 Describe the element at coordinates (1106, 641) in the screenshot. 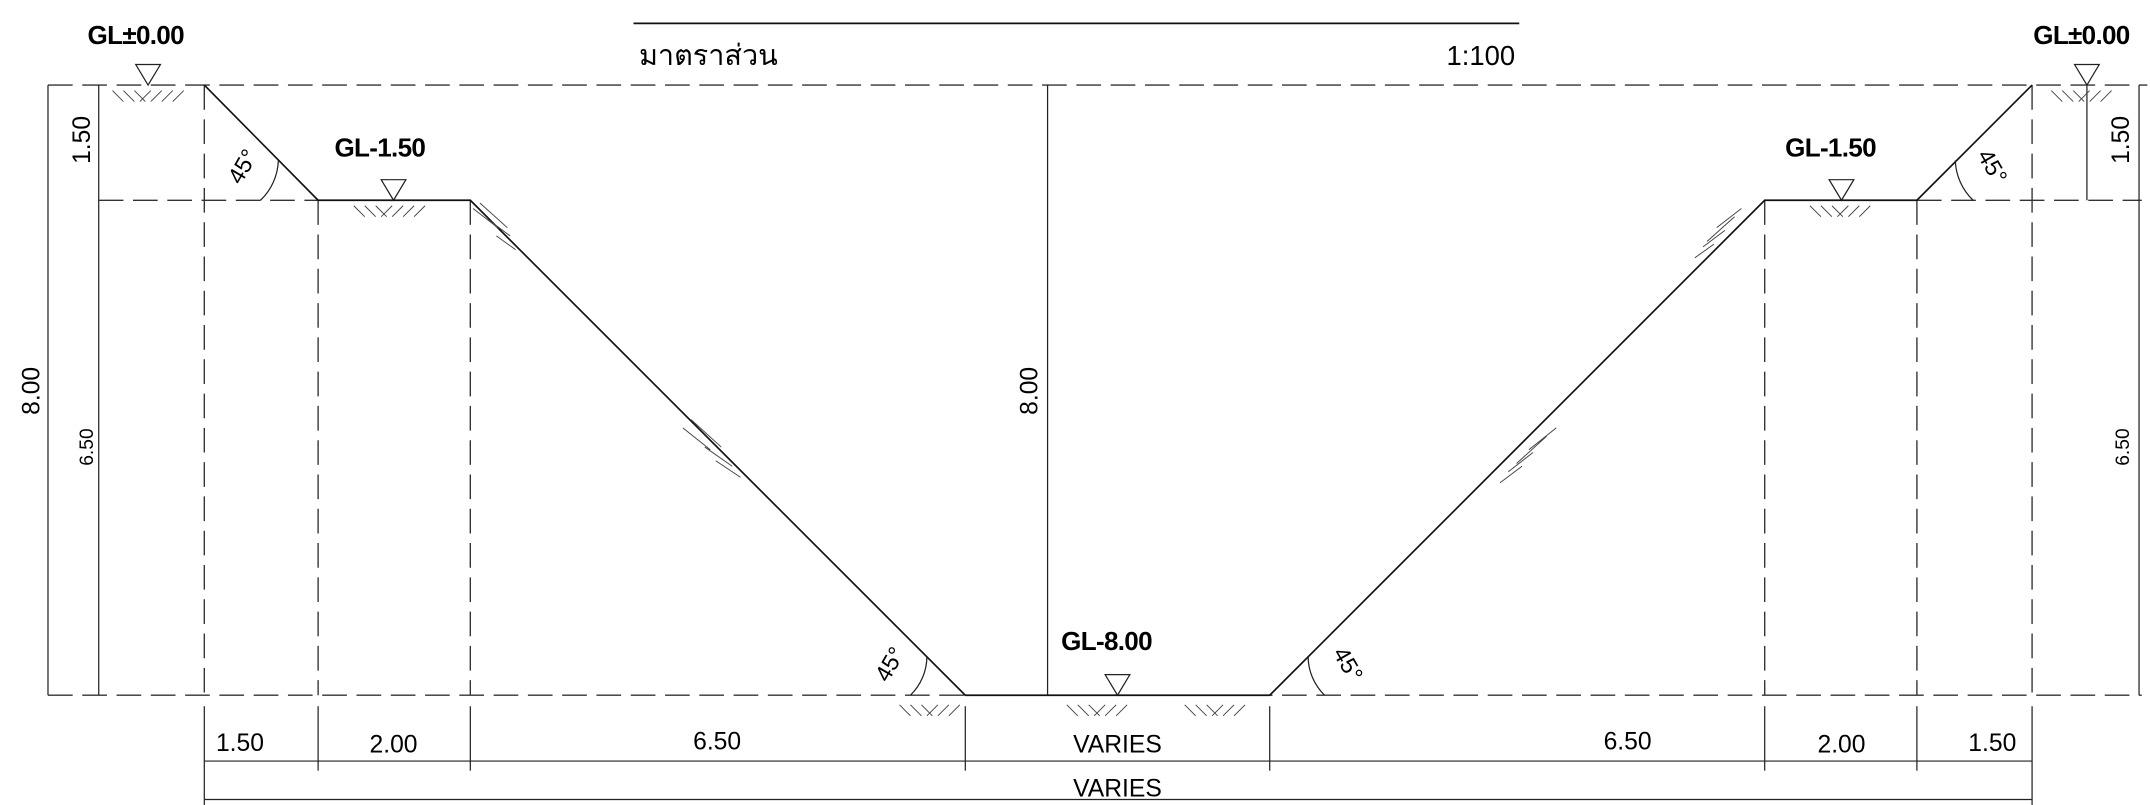

I see `level-label: GL-8.00` at that location.